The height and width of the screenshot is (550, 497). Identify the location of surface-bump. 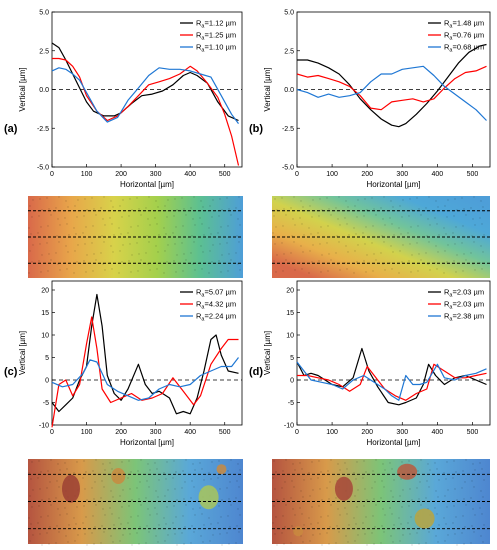
(407, 471).